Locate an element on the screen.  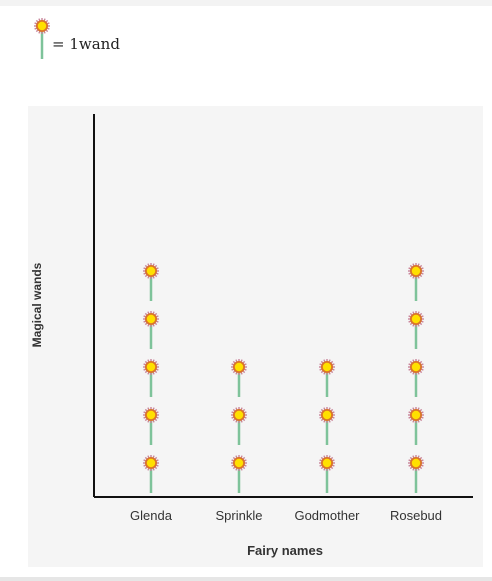
x-tick-label: Glenda is located at coordinates (151, 515).